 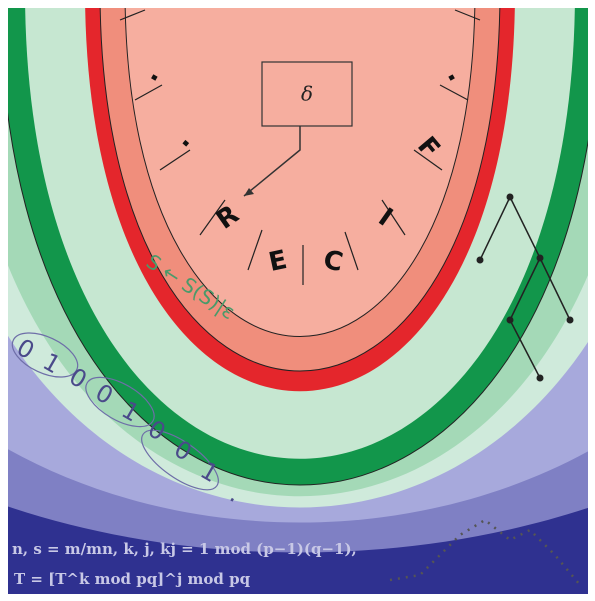 I want to click on graph-edges, so click(x=525, y=287).